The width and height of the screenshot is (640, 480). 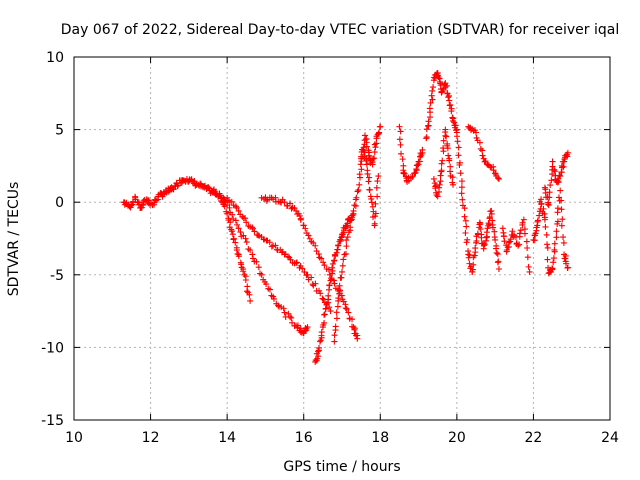 I want to click on x-tick-label: 18, so click(x=380, y=438).